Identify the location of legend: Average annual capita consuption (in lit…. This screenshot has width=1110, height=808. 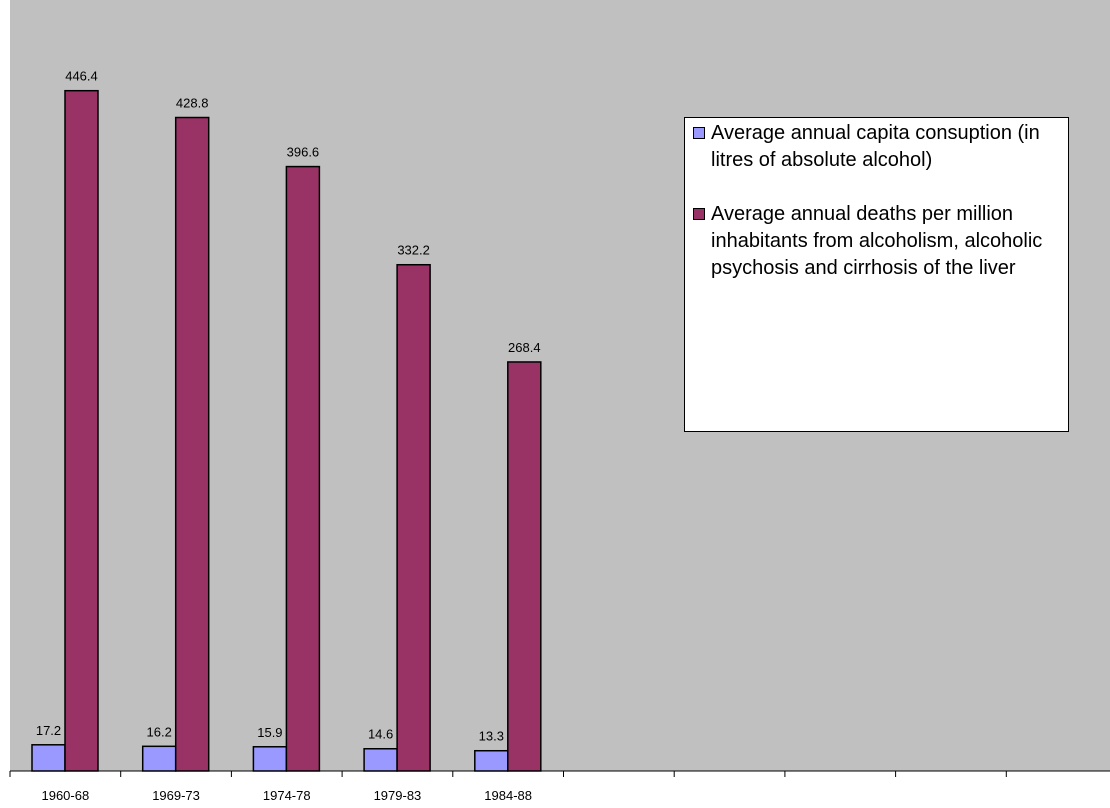
(876, 274).